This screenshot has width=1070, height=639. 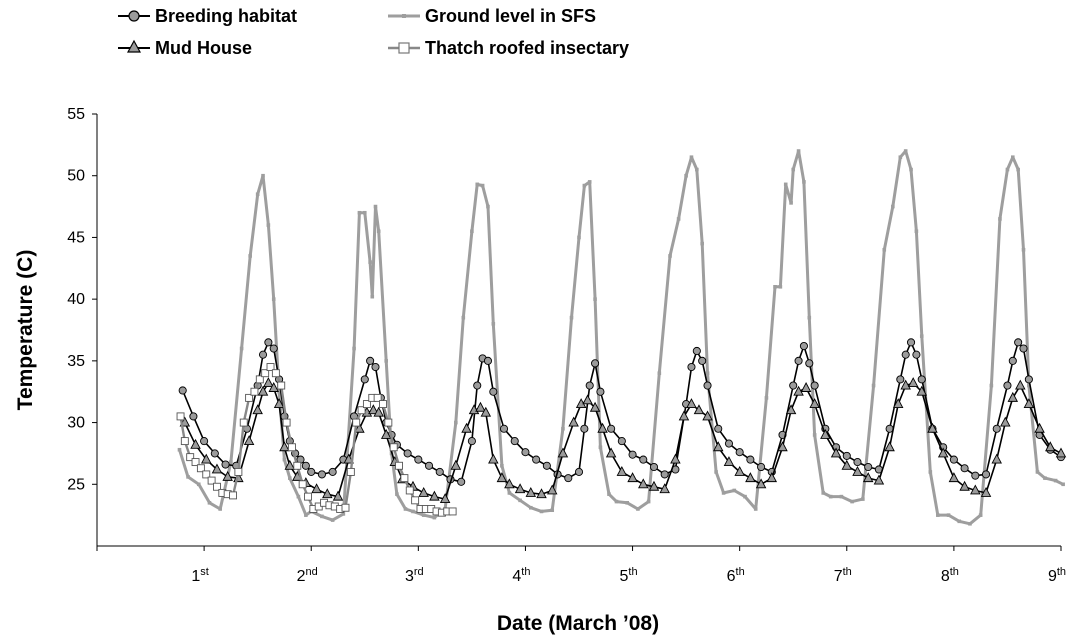 What do you see at coordinates (76, 299) in the screenshot?
I see `y-tick-label: 40` at bounding box center [76, 299].